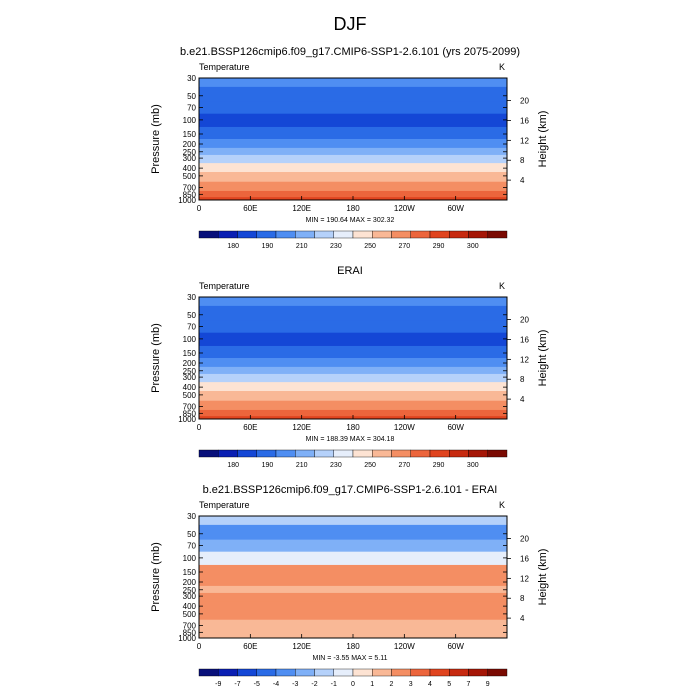 Image resolution: width=700 pixels, height=700 pixels. What do you see at coordinates (473, 465) in the screenshot?
I see `colorbar-label: 300` at bounding box center [473, 465].